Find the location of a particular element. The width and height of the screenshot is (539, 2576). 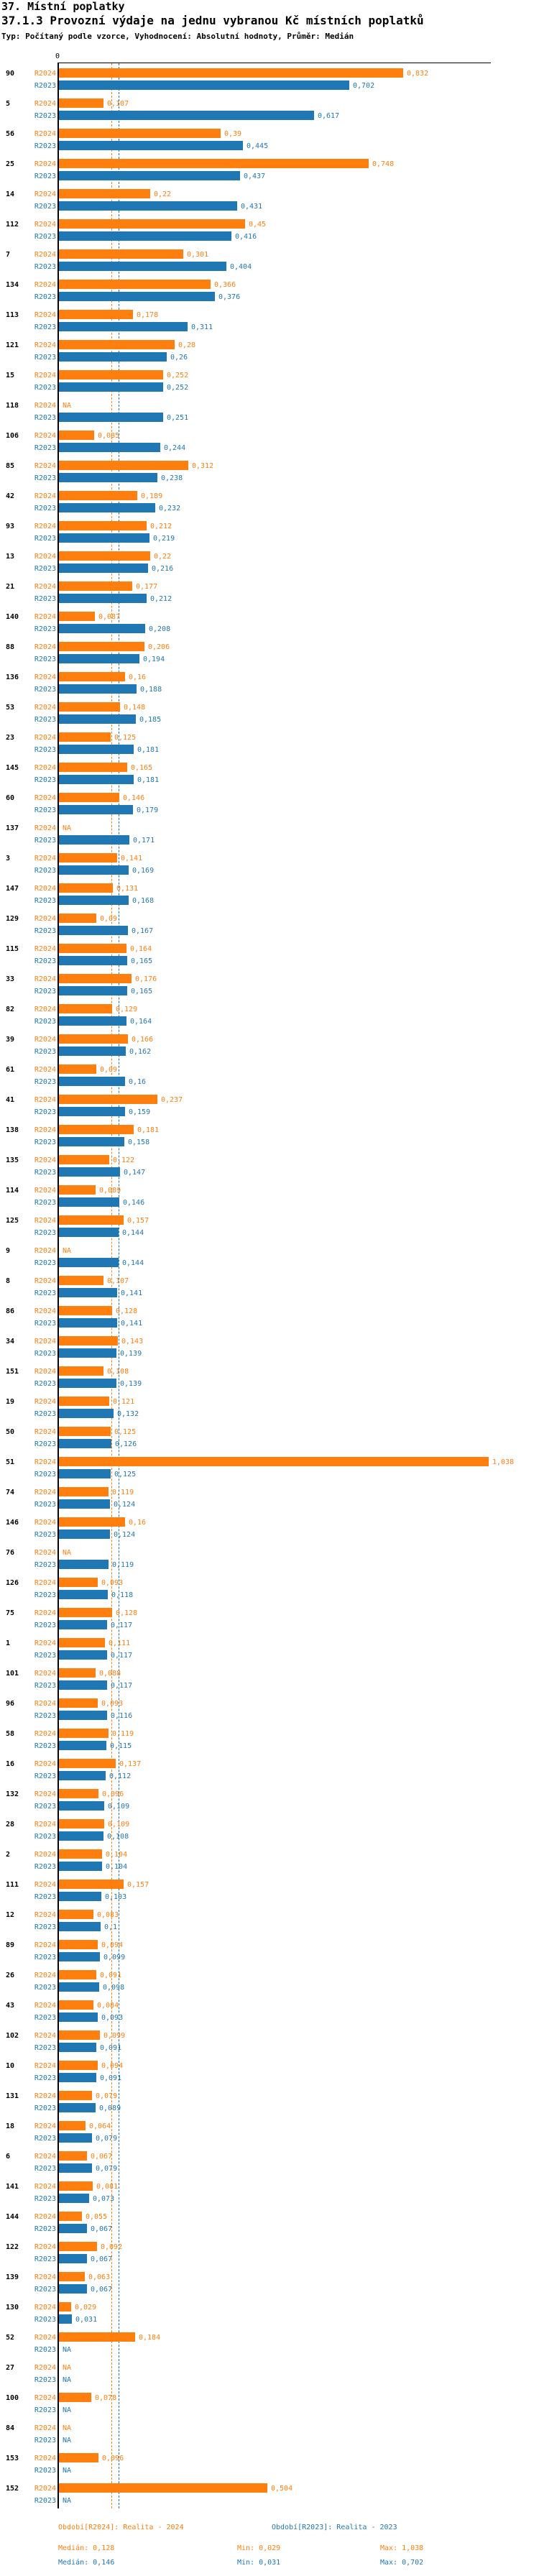

value-label-r2023: 0,098 is located at coordinates (114, 1988).